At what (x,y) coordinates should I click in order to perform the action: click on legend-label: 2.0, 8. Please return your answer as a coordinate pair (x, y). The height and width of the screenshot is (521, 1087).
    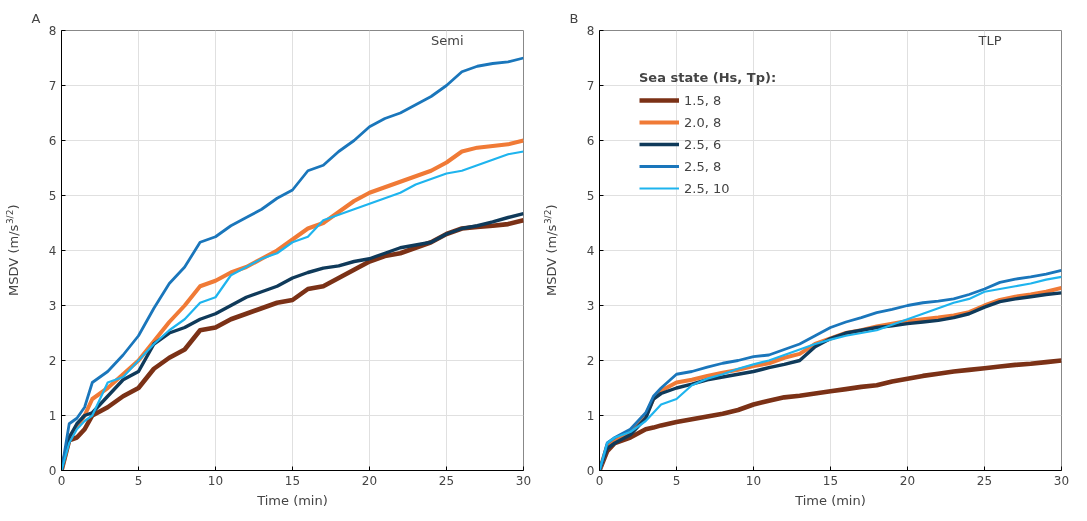
    Looking at the image, I should click on (703, 122).